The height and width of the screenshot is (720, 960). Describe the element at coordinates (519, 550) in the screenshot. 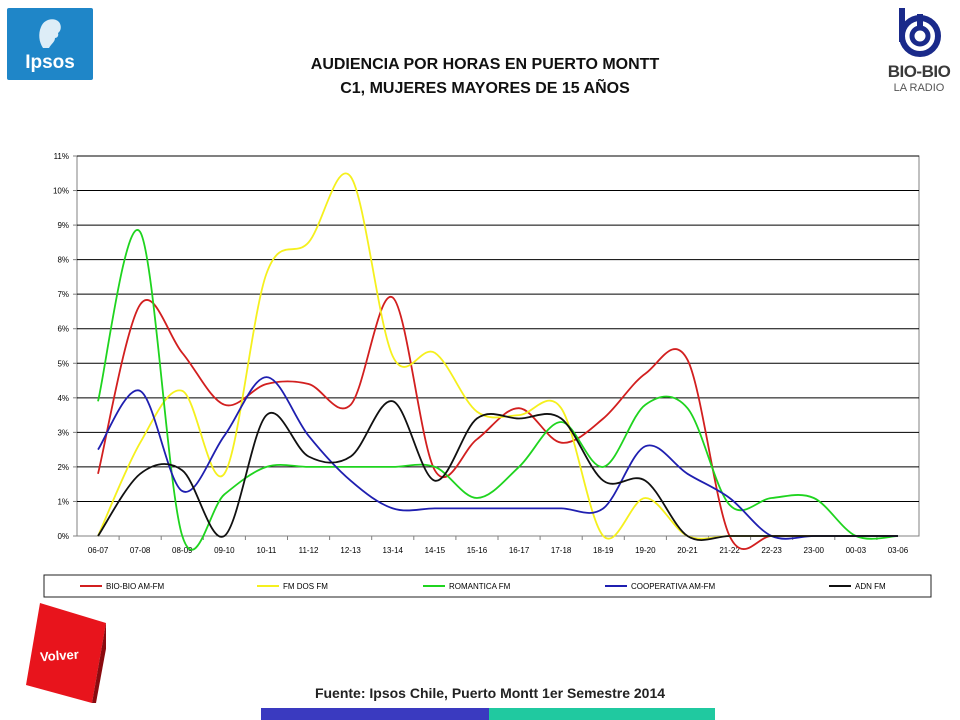

I see `x-tick-label: 16-17` at that location.